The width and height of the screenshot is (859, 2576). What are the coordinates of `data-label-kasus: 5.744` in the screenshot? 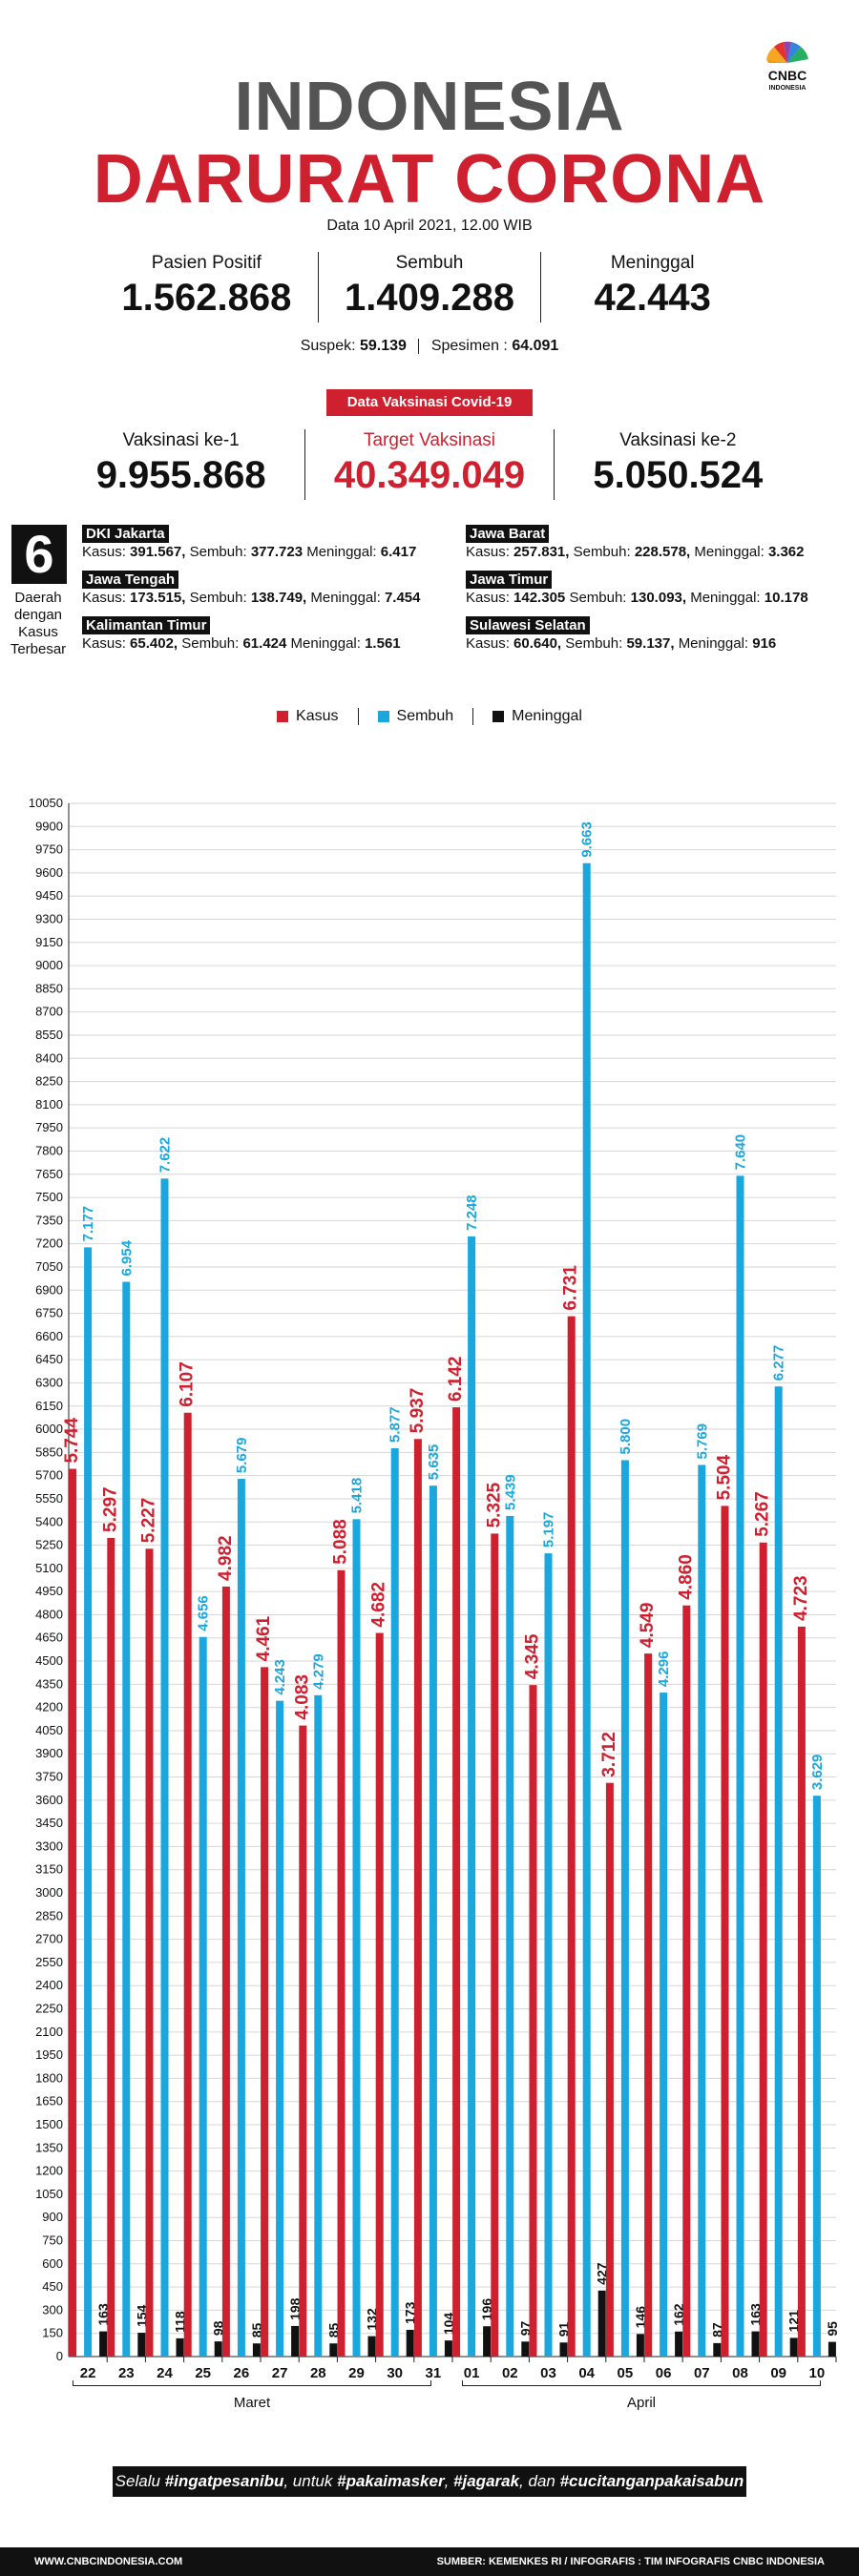 It's located at (72, 1441).